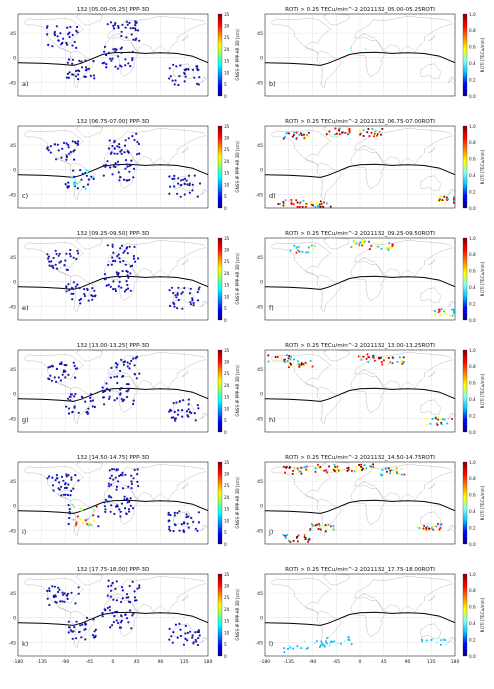 Image resolution: width=494 pixels, height=689 pixels. I want to click on panel-title: 132 [09.25-09.50] PPP-3D, so click(113, 234).